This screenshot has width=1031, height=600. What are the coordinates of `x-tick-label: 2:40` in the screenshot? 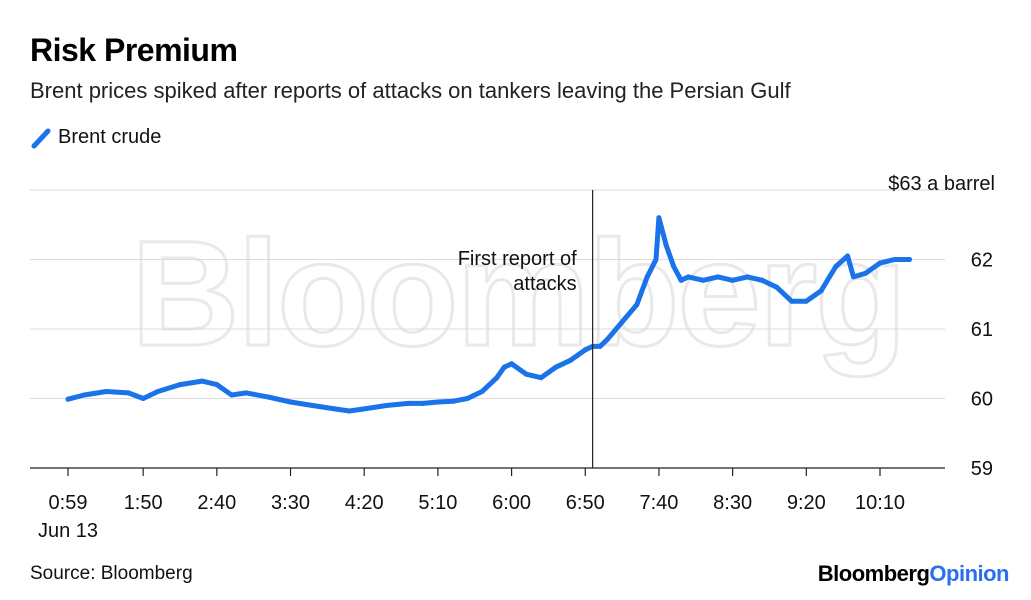 It's located at (216, 503).